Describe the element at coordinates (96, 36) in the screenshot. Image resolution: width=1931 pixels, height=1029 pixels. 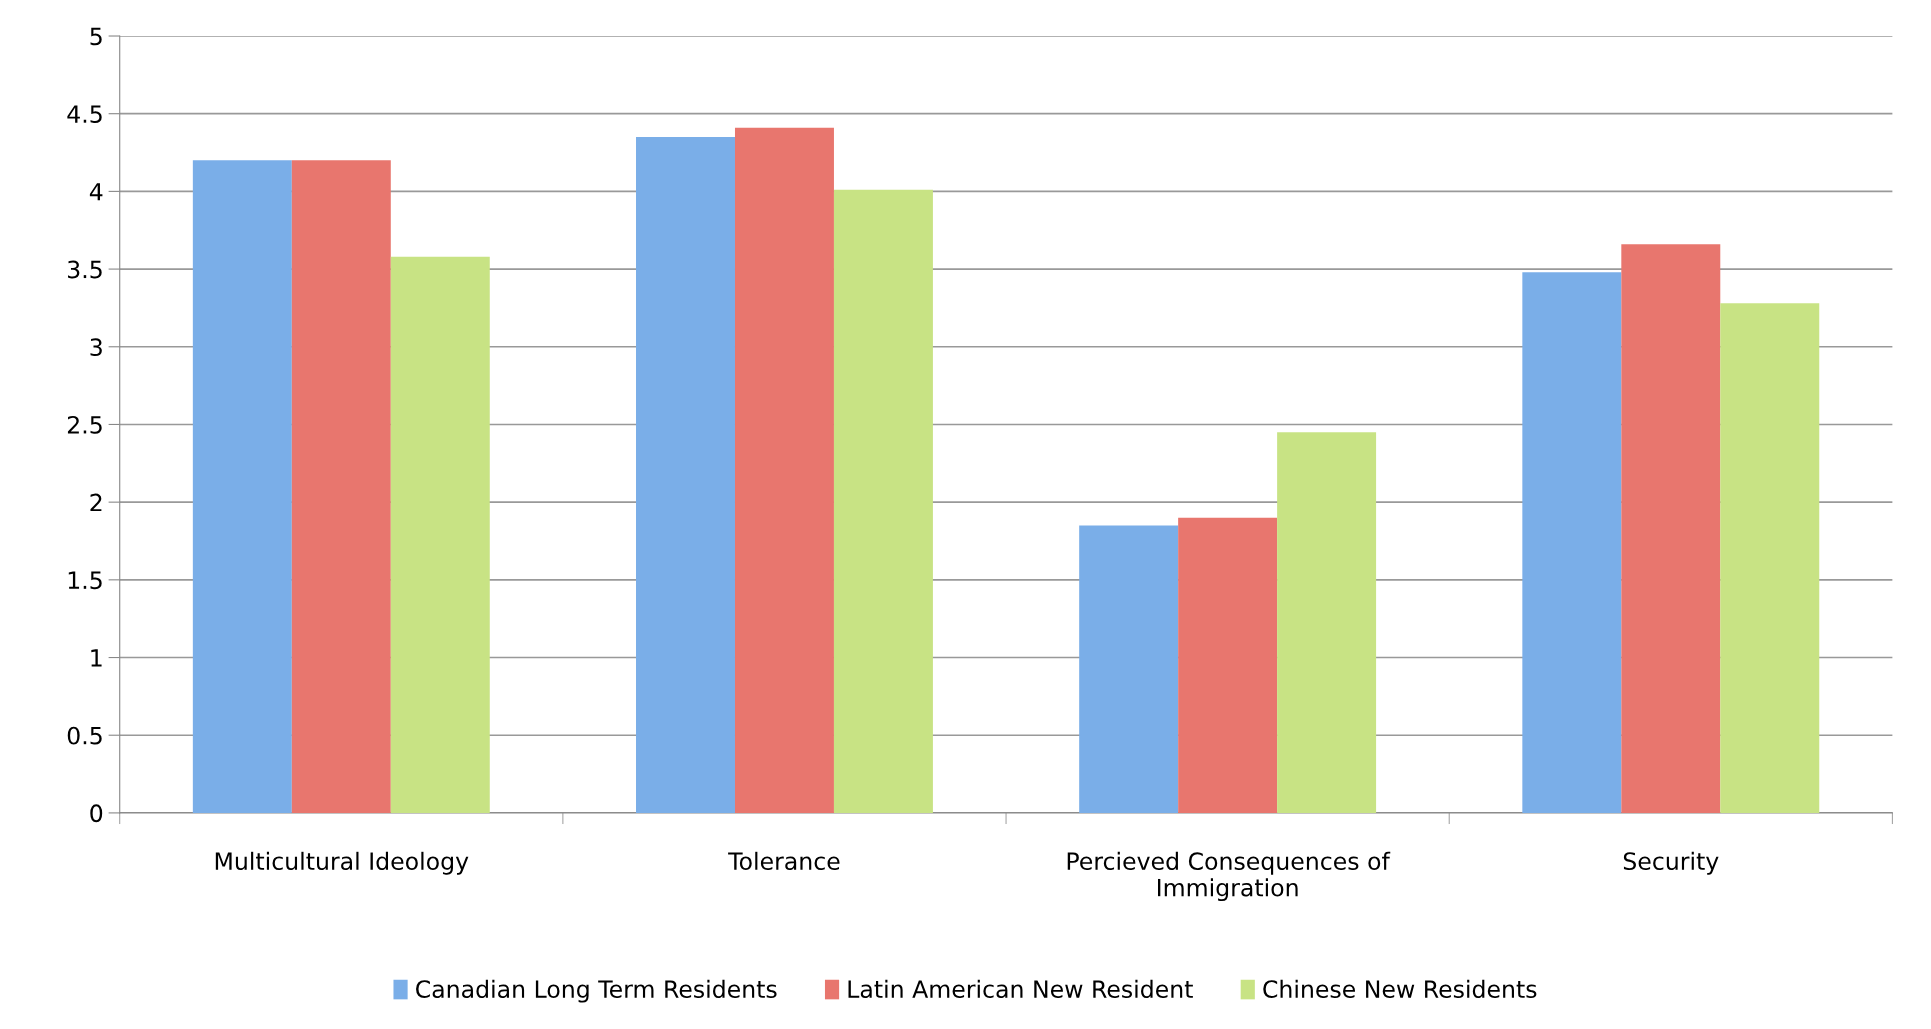
I see `y-tick-label: 5` at that location.